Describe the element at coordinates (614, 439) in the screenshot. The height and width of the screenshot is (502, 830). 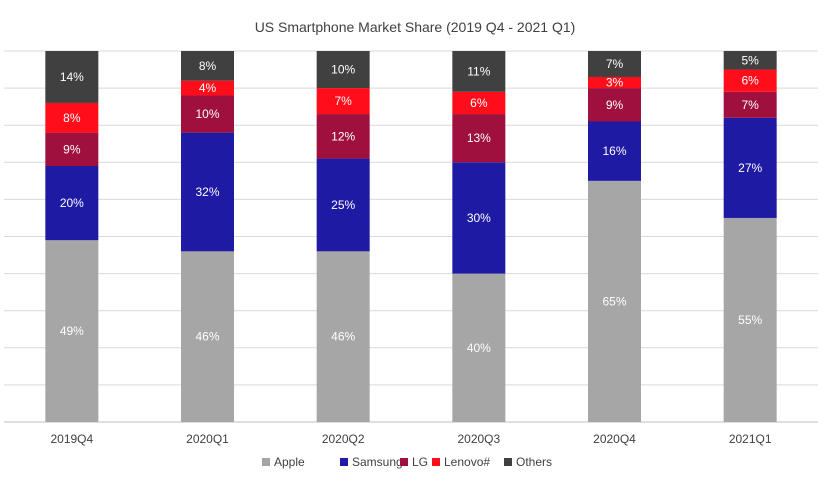
I see `x-tick-label: 2020Q4` at that location.